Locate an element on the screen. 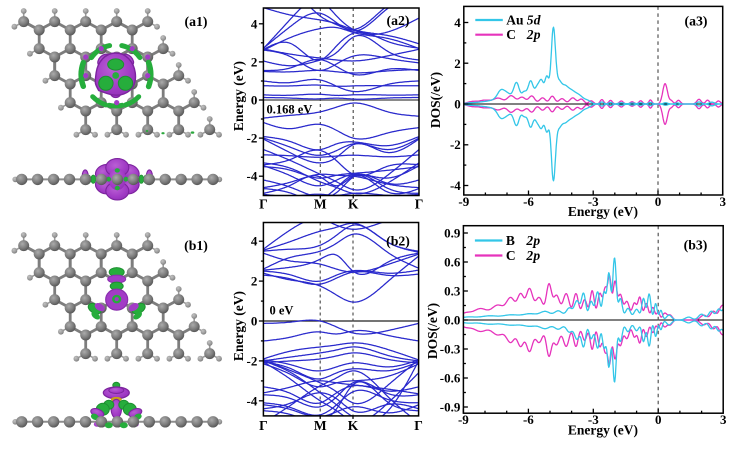 The width and height of the screenshot is (748, 453). svg-text: 0 eV is located at coordinates (282, 311).